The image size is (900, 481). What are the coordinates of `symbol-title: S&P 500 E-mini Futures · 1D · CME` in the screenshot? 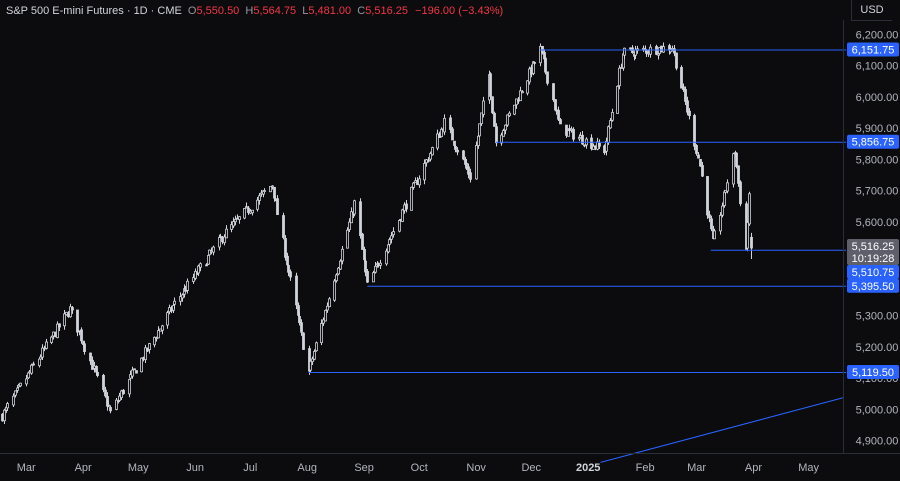 It's located at (94, 11).